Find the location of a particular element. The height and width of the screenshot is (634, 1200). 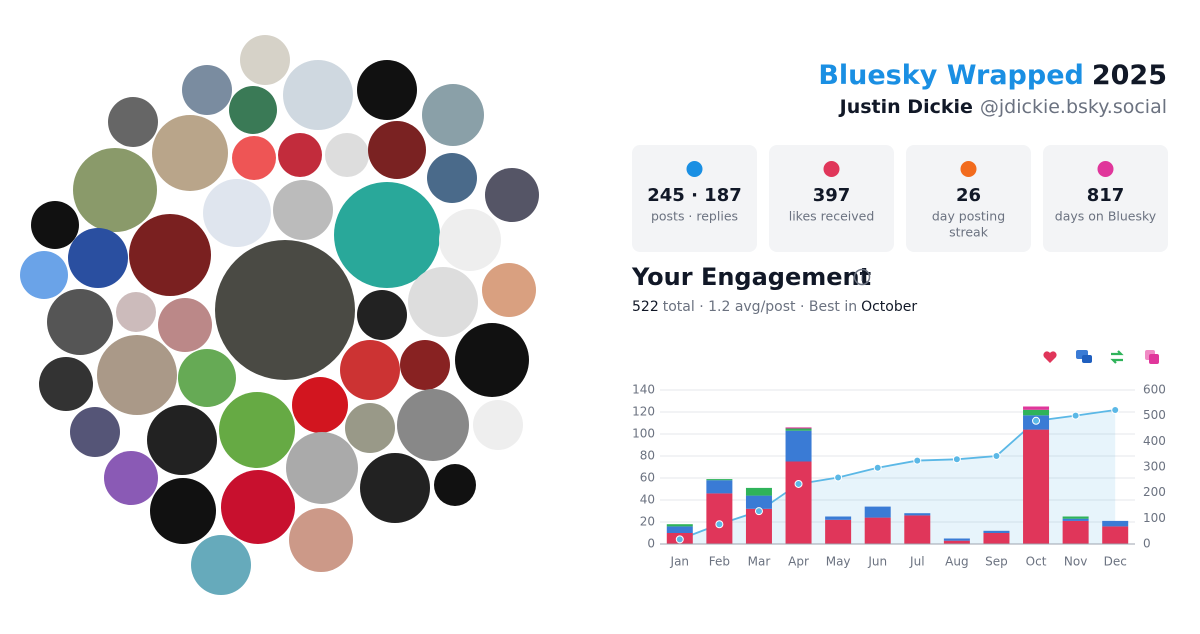

x-tick-label: Dec is located at coordinates (1115, 562).